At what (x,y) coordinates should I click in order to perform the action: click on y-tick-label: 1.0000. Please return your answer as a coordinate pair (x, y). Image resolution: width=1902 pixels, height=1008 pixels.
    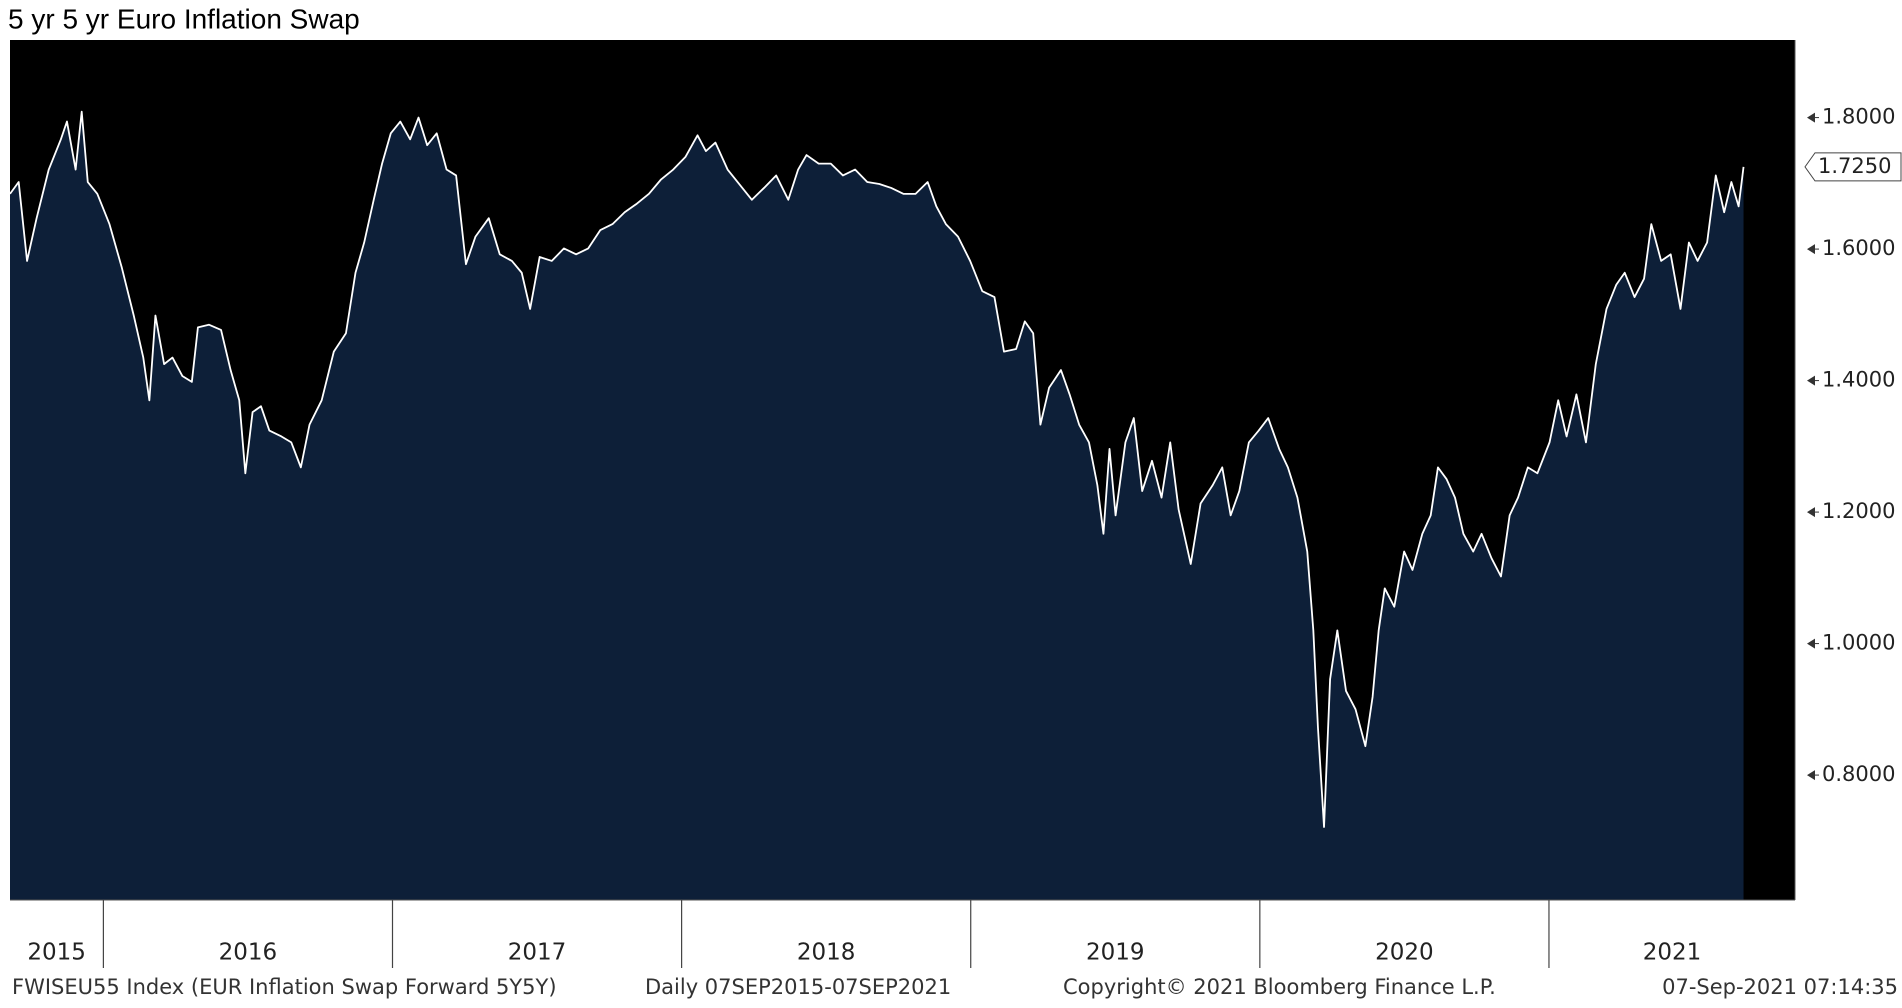
    Looking at the image, I should click on (1858, 643).